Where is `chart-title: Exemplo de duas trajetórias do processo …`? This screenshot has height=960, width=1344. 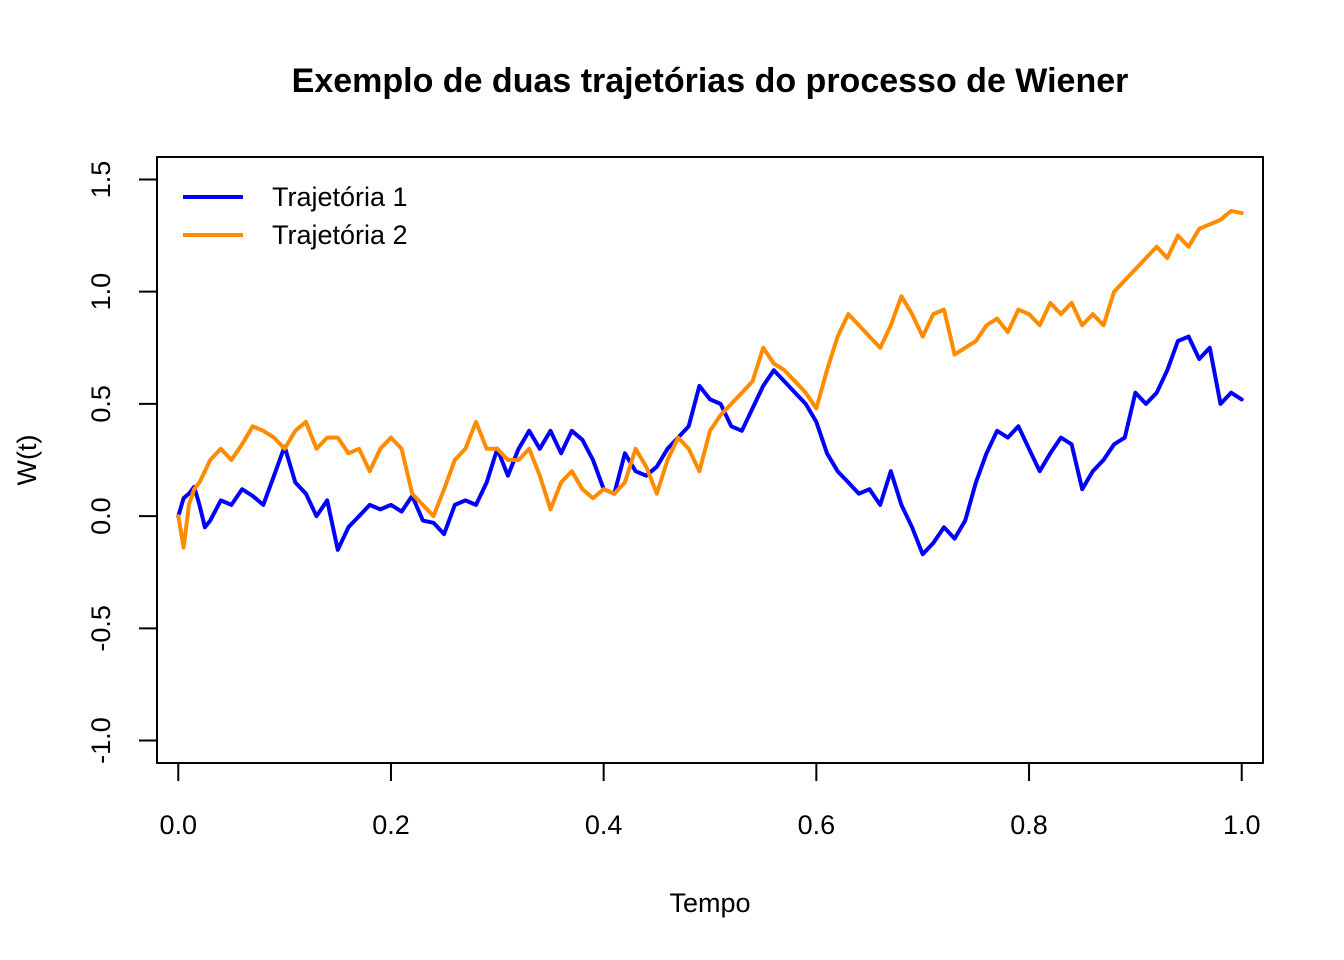
chart-title: Exemplo de duas trajetórias do processo … is located at coordinates (710, 81).